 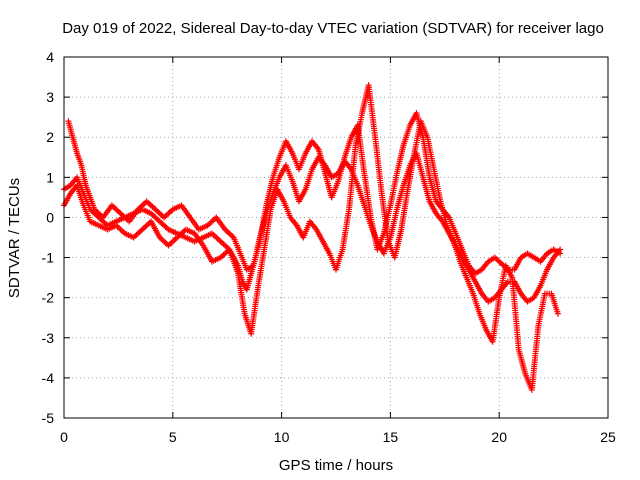 I want to click on y-tick-label: 0, so click(x=50, y=217).